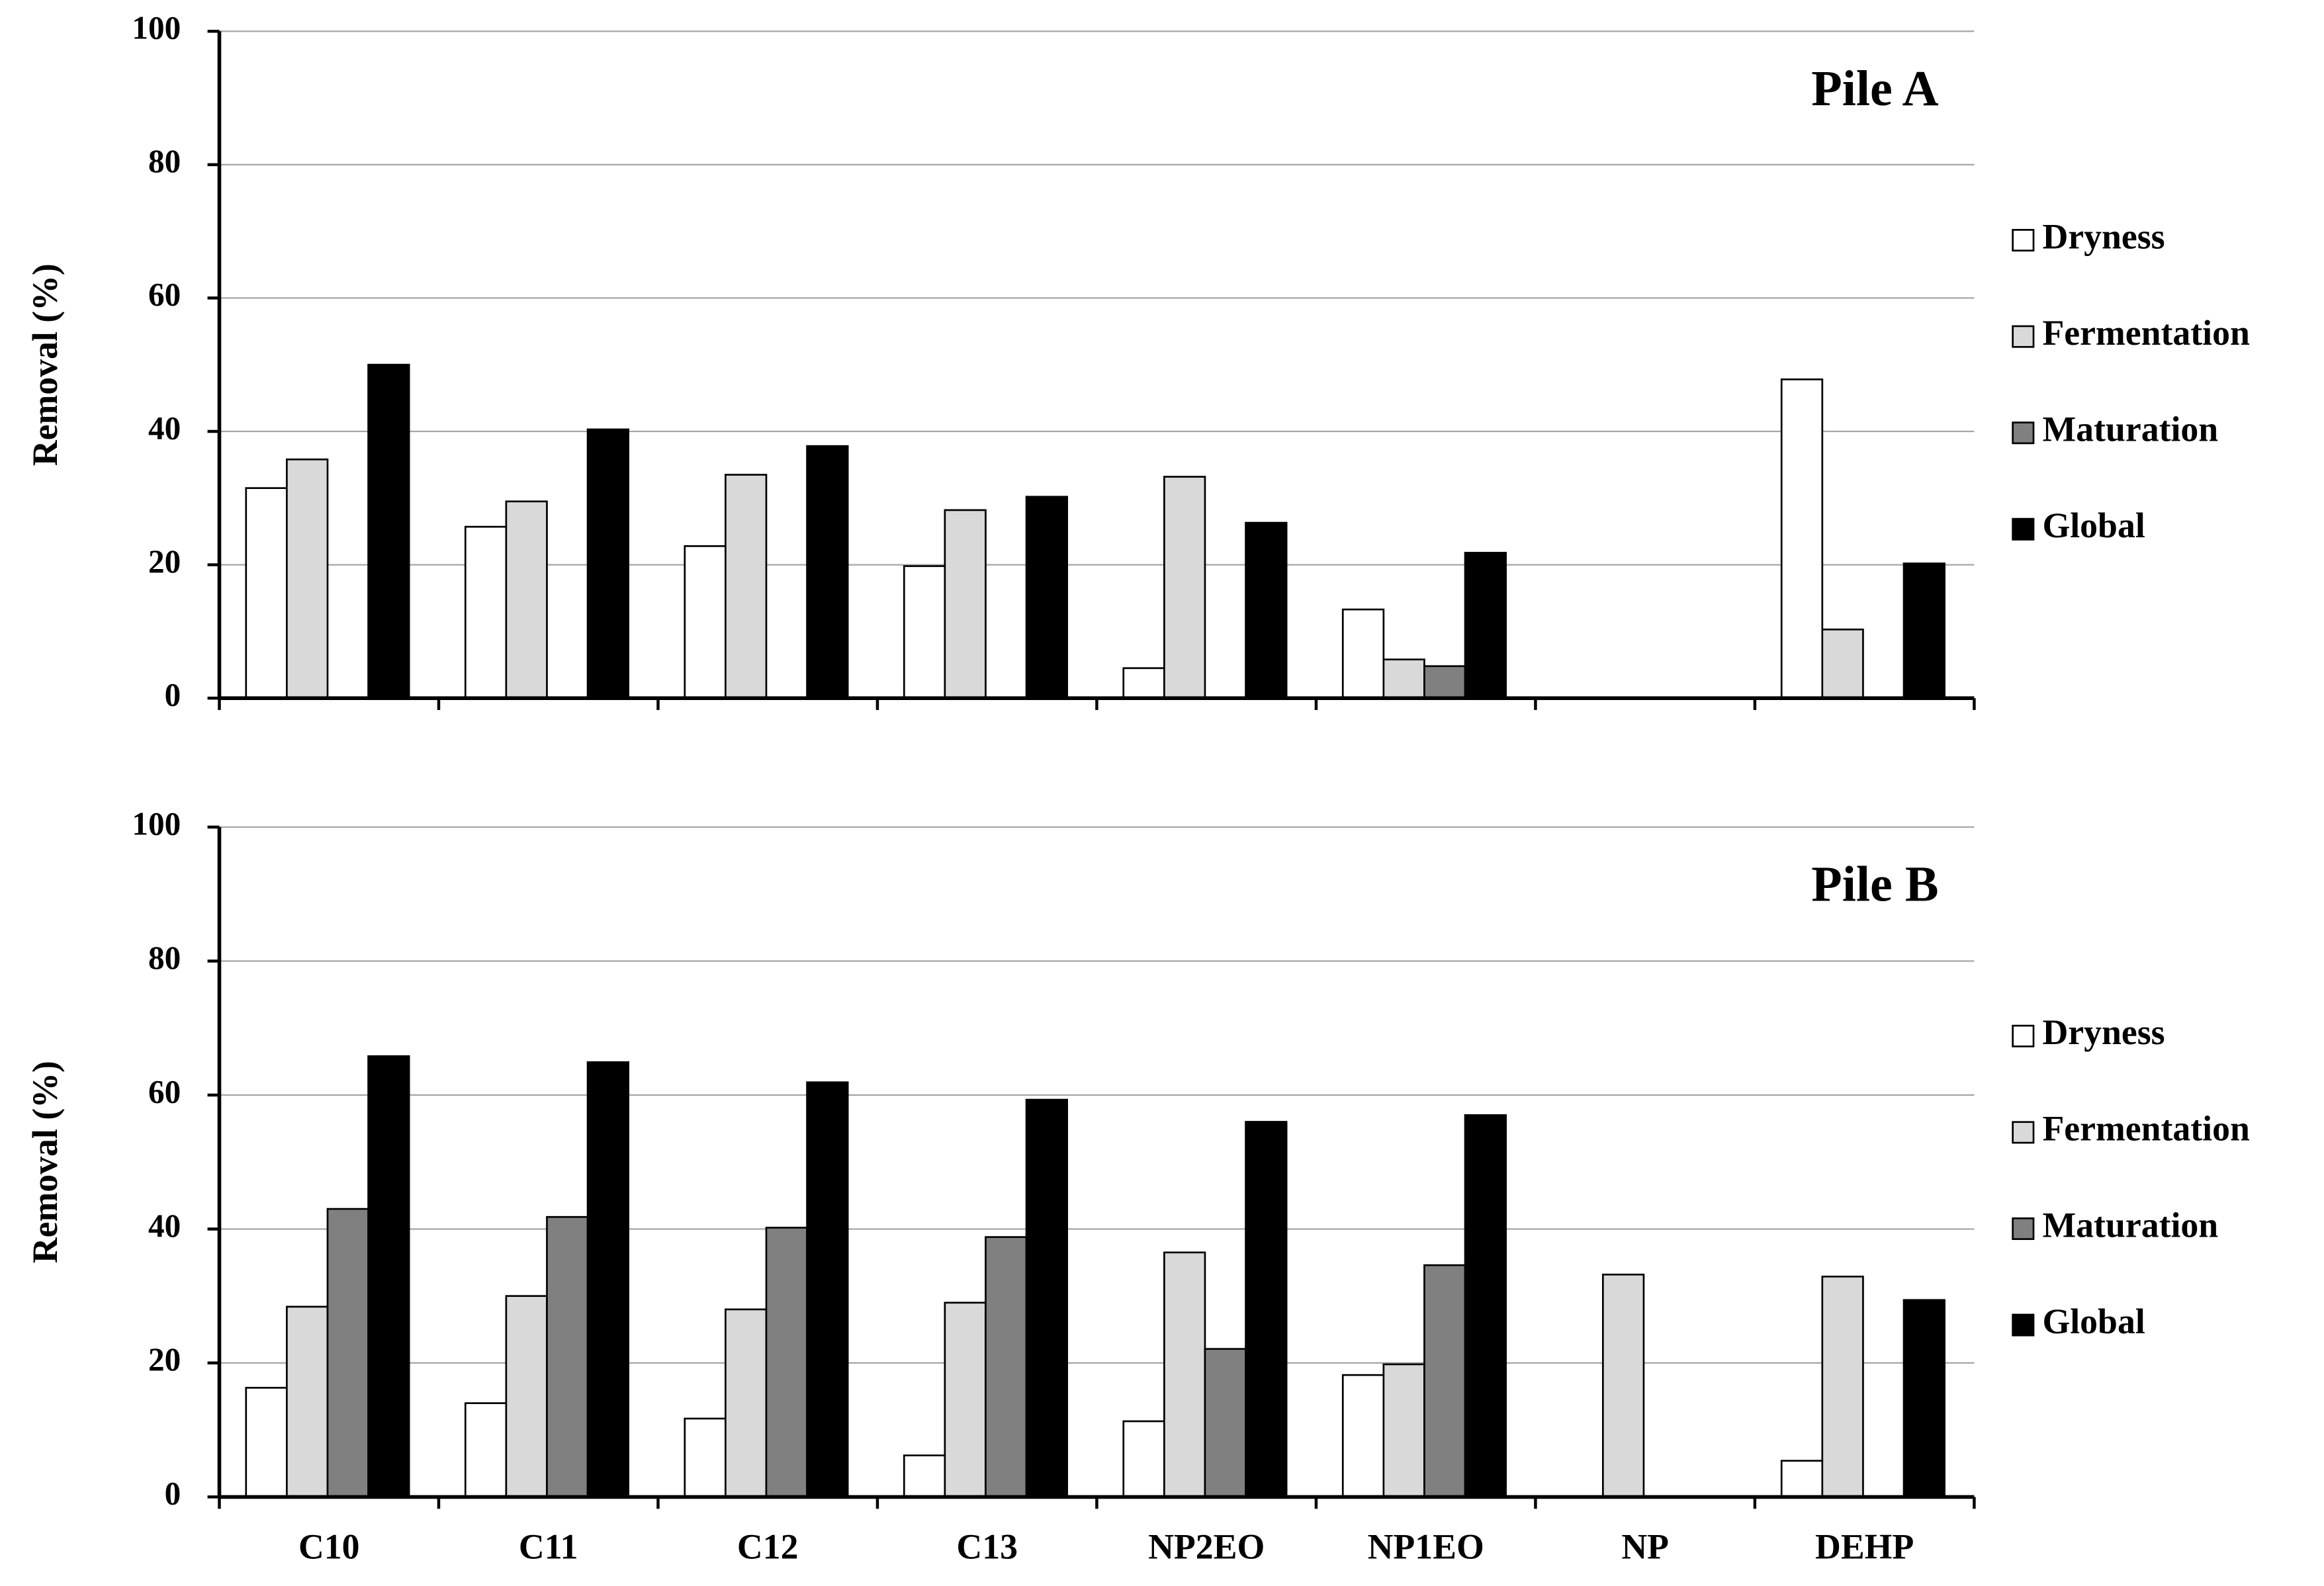 This screenshot has height=1586, width=2324. Describe the element at coordinates (1206, 1546) in the screenshot. I see `x-tick-label: NP2EO` at that location.